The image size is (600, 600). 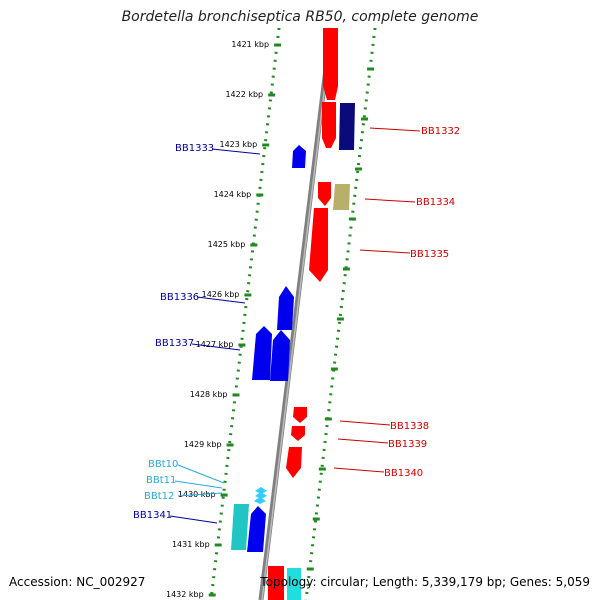 I want to click on gene-label-bb1335: BB1335, so click(x=429, y=254).